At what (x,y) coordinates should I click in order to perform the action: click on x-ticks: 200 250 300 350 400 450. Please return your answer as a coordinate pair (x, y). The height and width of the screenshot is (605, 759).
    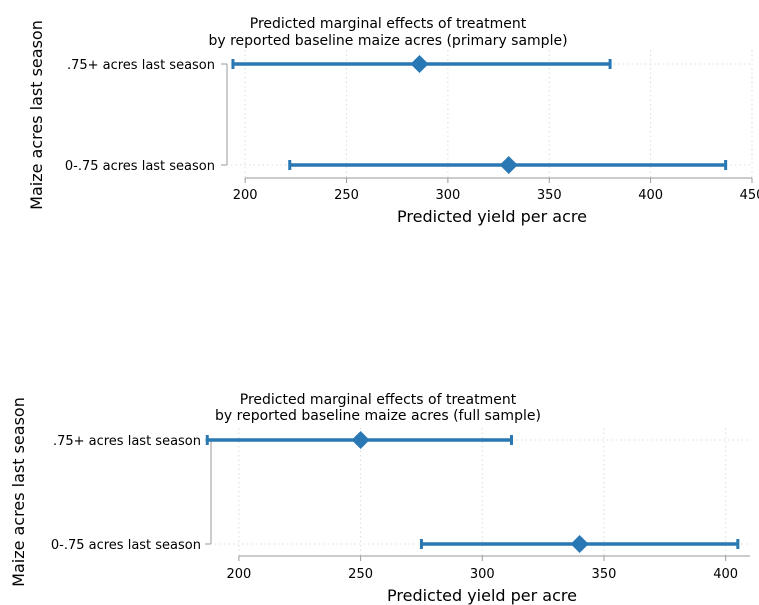
    Looking at the image, I should click on (496, 190).